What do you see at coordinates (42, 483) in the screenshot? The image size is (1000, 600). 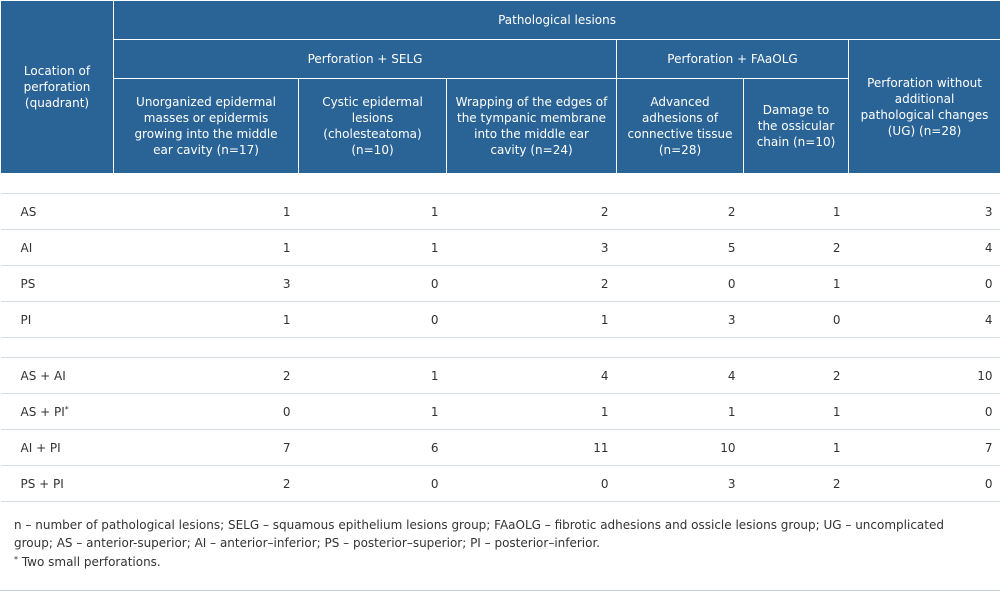 I see `location-label: PS + PI` at bounding box center [42, 483].